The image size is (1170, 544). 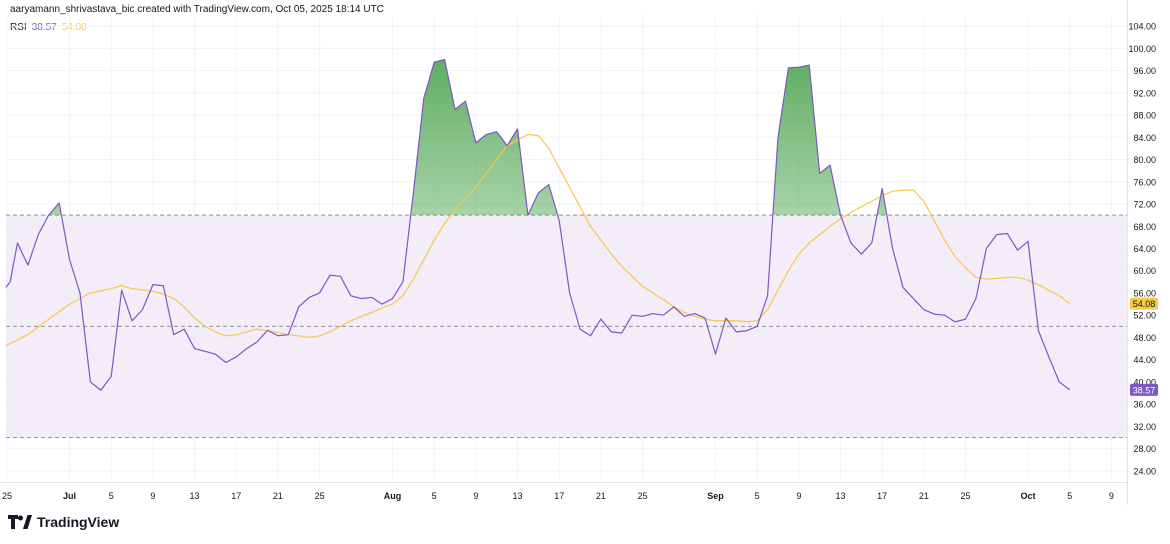 What do you see at coordinates (1144, 346) in the screenshot?
I see `last-value-labels: 54.08 38.57` at bounding box center [1144, 346].